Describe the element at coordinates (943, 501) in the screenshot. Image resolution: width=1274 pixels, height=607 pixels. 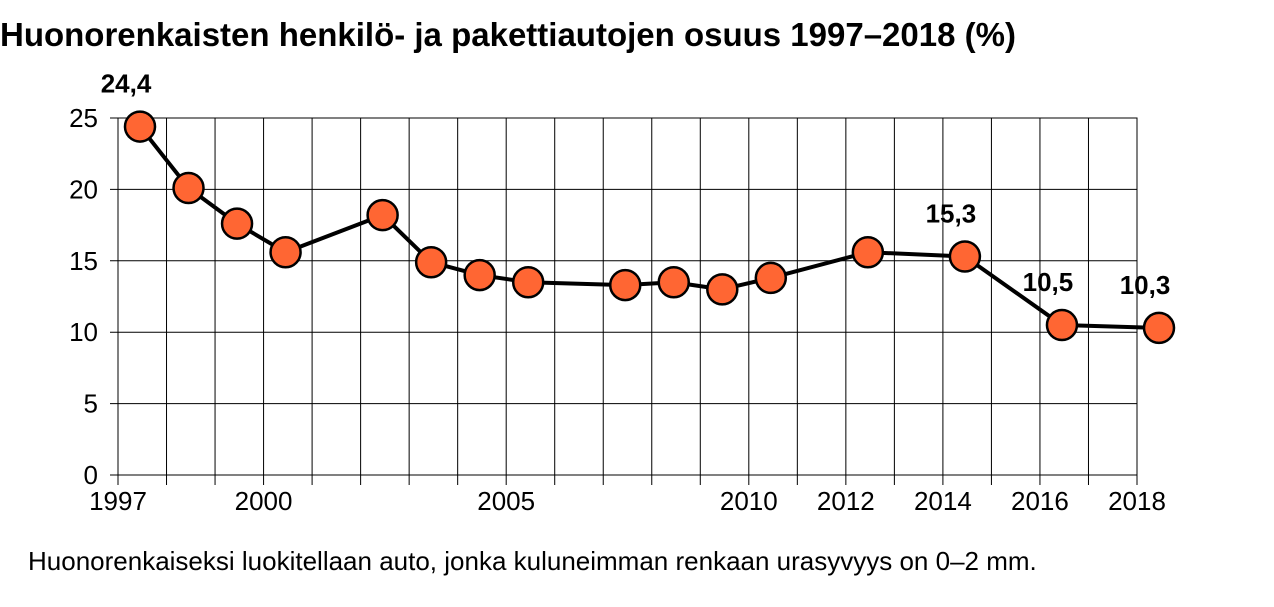
I see `x-tick-label: 2014` at that location.